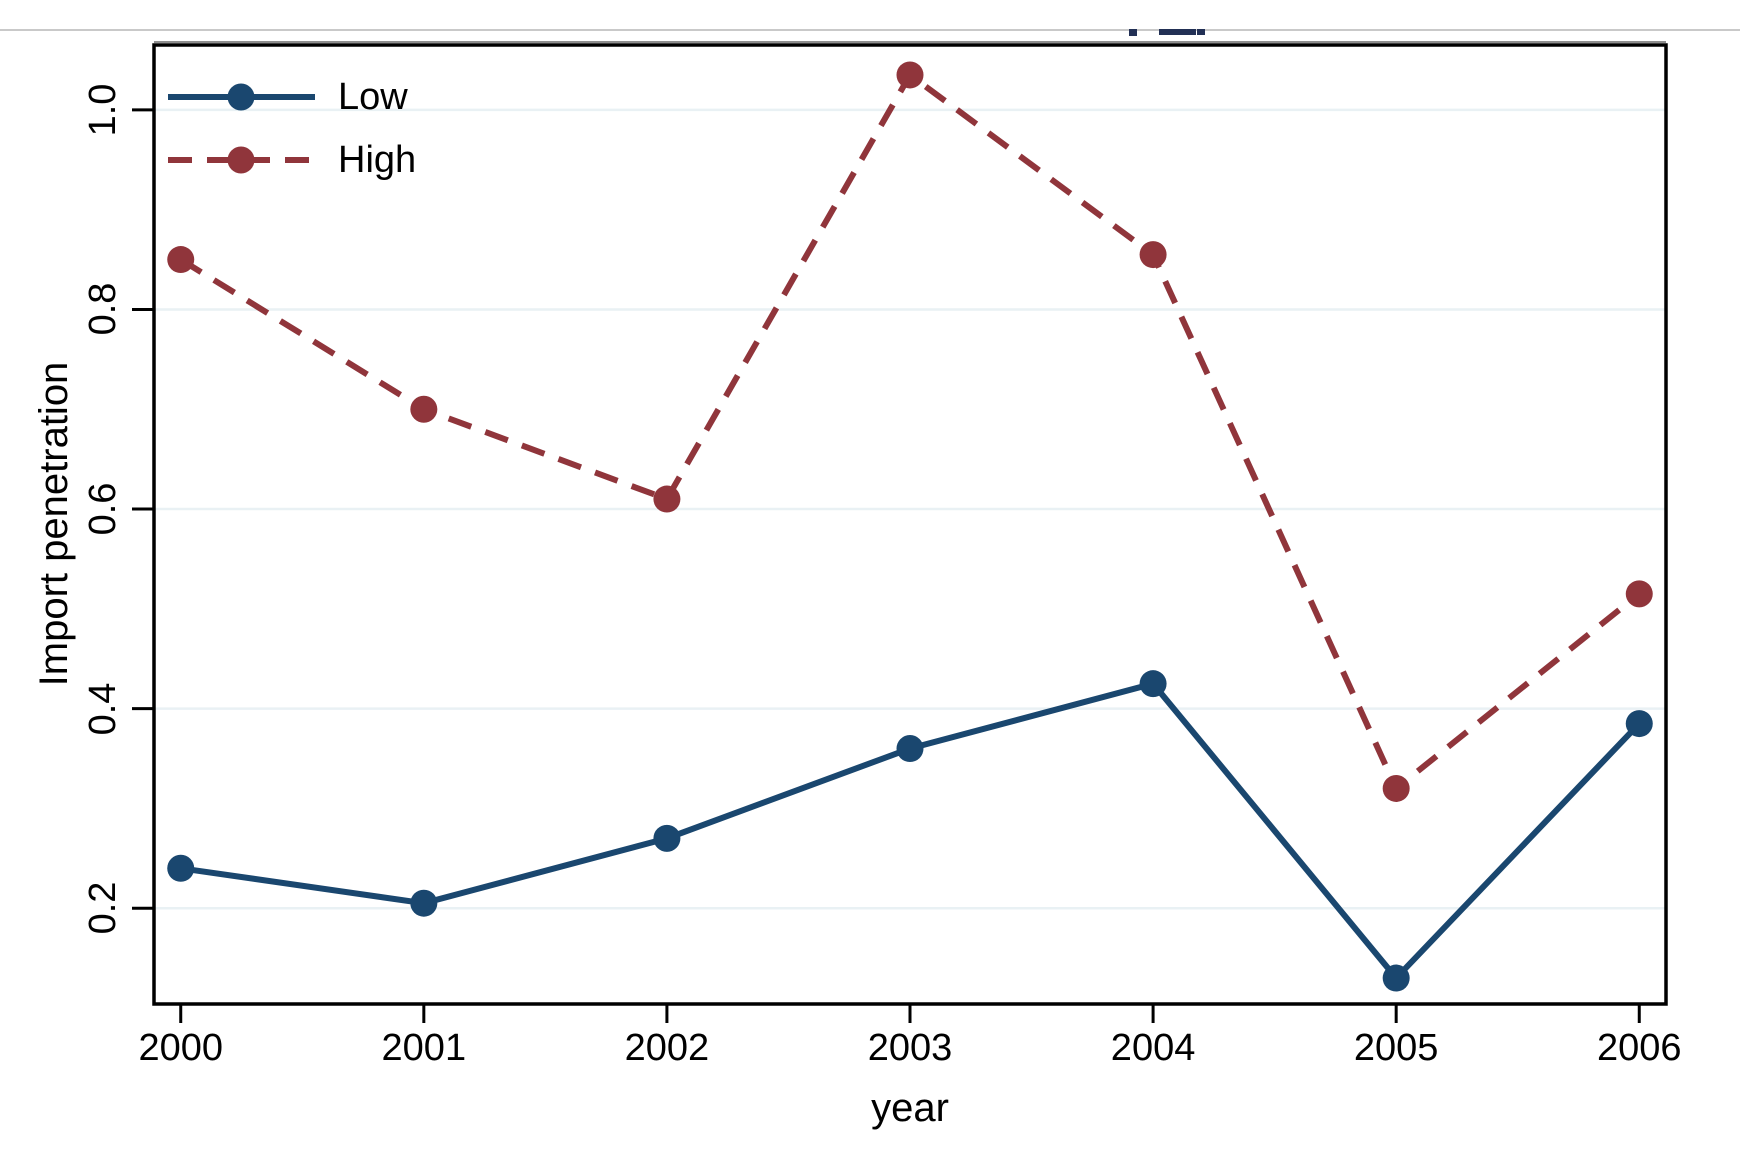  What do you see at coordinates (667, 1048) in the screenshot?
I see `x-tick-label: 2002` at bounding box center [667, 1048].